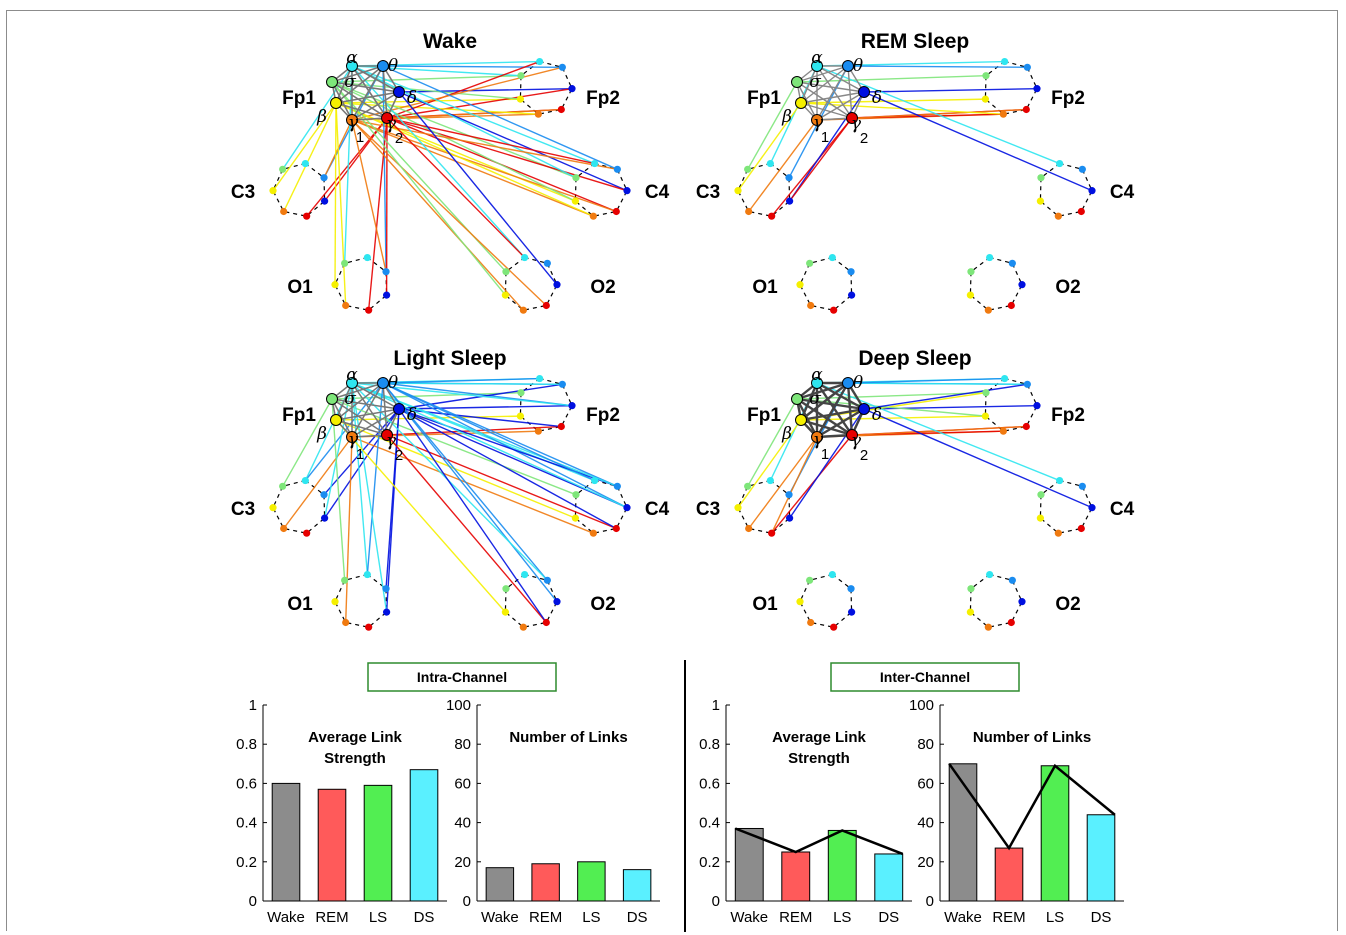  I want to click on section-label: Intra-Channel, so click(462, 677).